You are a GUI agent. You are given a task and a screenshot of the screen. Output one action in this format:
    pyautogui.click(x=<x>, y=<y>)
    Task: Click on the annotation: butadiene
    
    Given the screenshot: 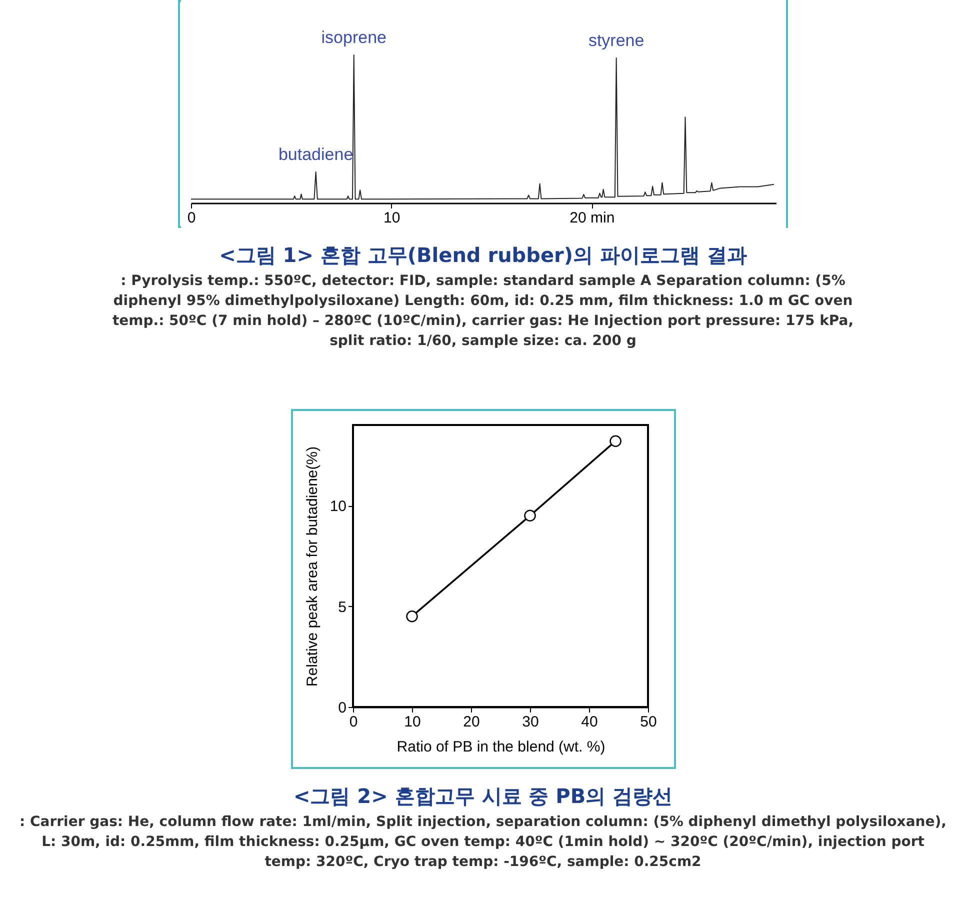 What is the action you would take?
    pyautogui.click(x=315, y=154)
    